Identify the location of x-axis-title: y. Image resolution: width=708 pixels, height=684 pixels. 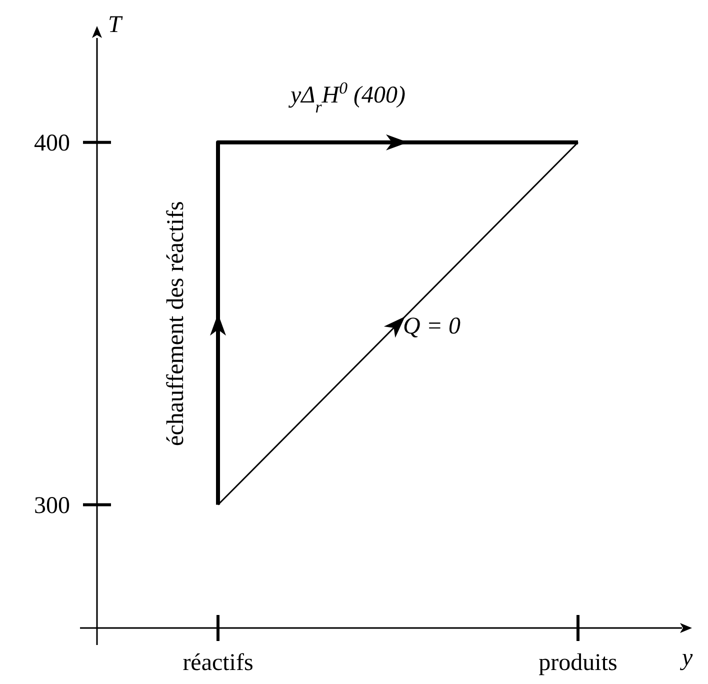
(686, 658).